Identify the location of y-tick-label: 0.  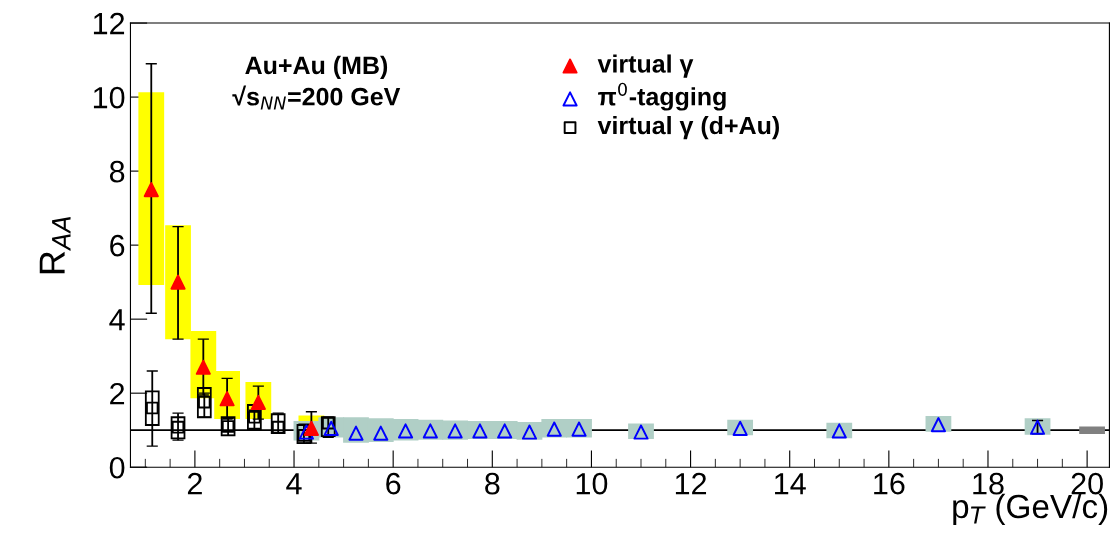
(117, 467).